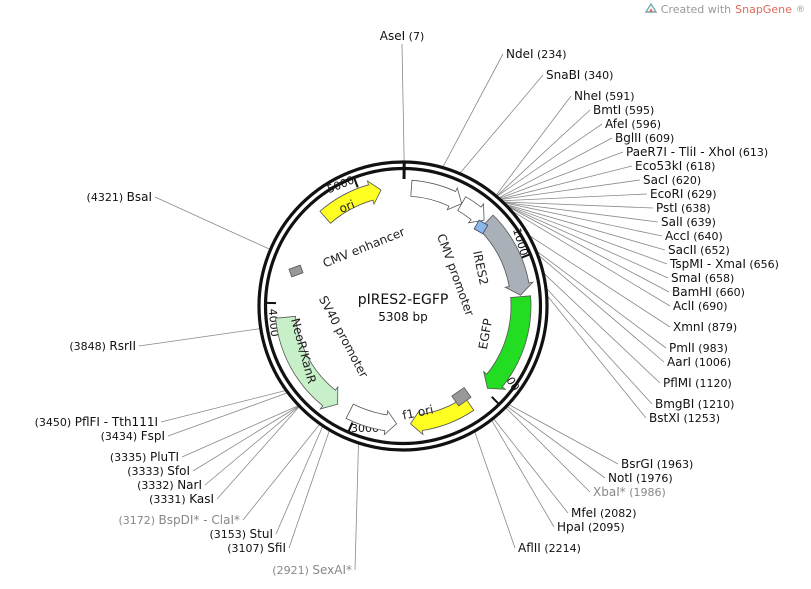 The image size is (811, 589). What do you see at coordinates (637, 464) in the screenshot?
I see `enzyme-name-bsrgi: BsrGI` at bounding box center [637, 464].